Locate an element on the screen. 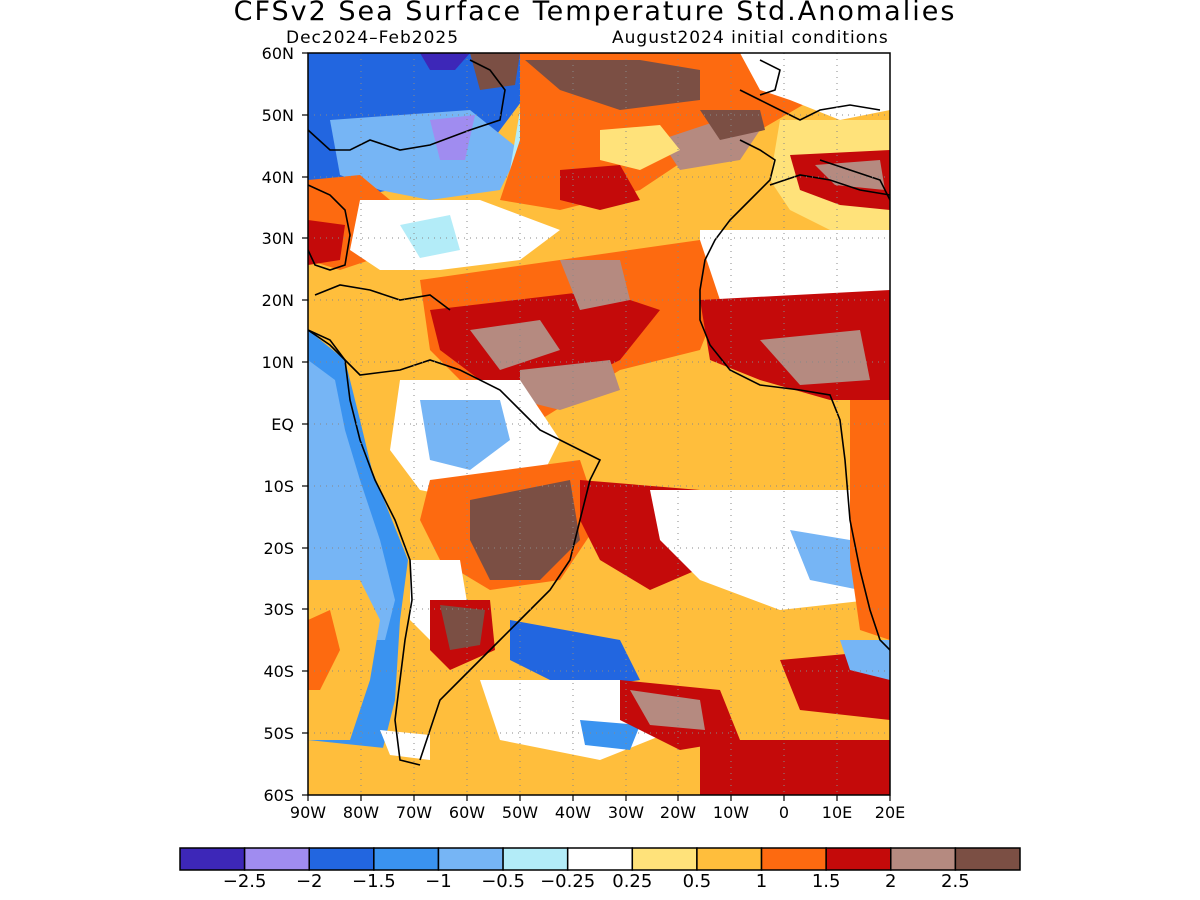 This screenshot has width=1200, height=900. lon-label: 0 is located at coordinates (784, 812).